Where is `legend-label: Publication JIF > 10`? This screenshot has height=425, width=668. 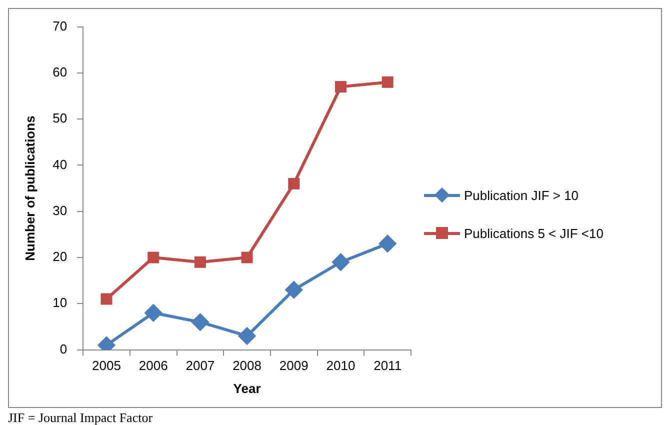
legend-label: Publication JIF > 10 is located at coordinates (521, 195).